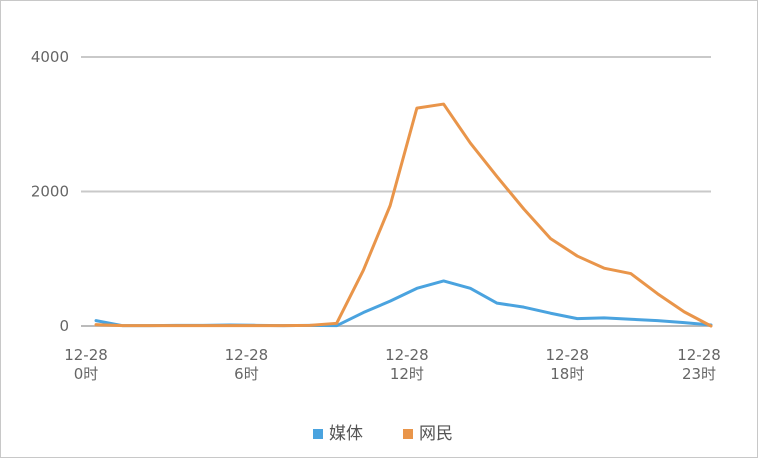  I want to click on y-tick-label: 4000, so click(50, 57).